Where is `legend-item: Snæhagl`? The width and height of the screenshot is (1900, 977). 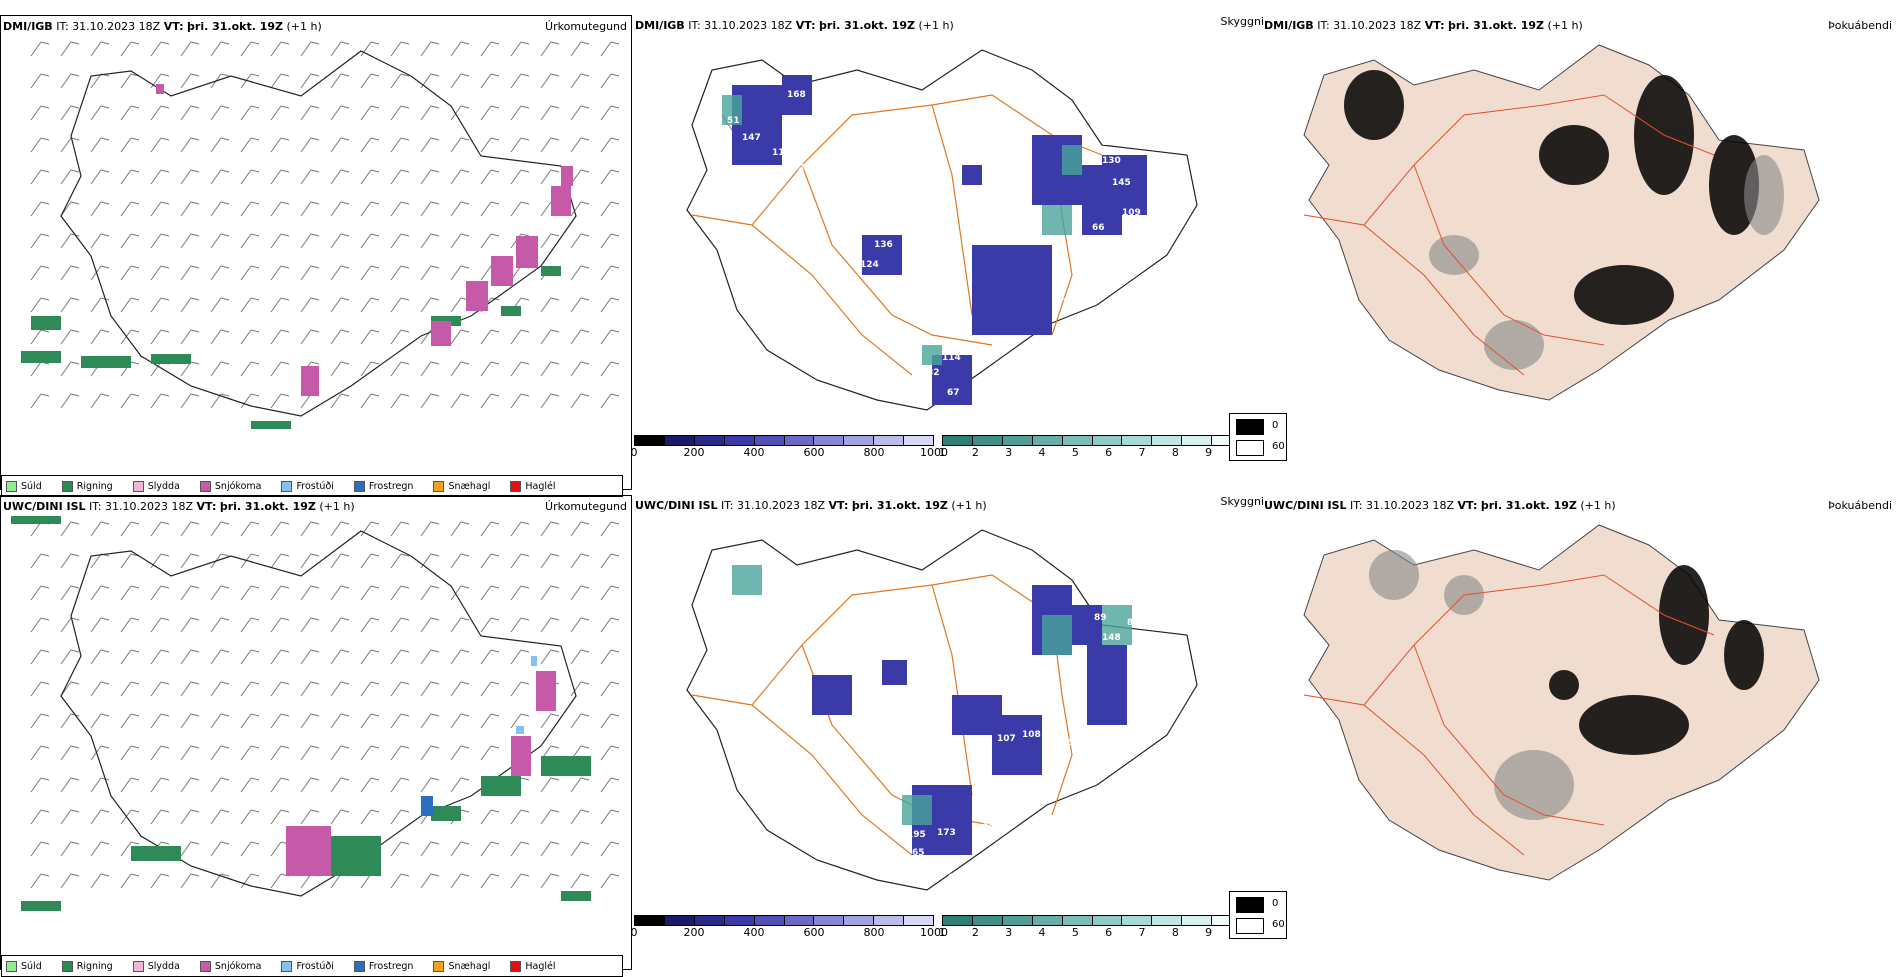
legend-item: Snæhagl is located at coordinates (461, 486).